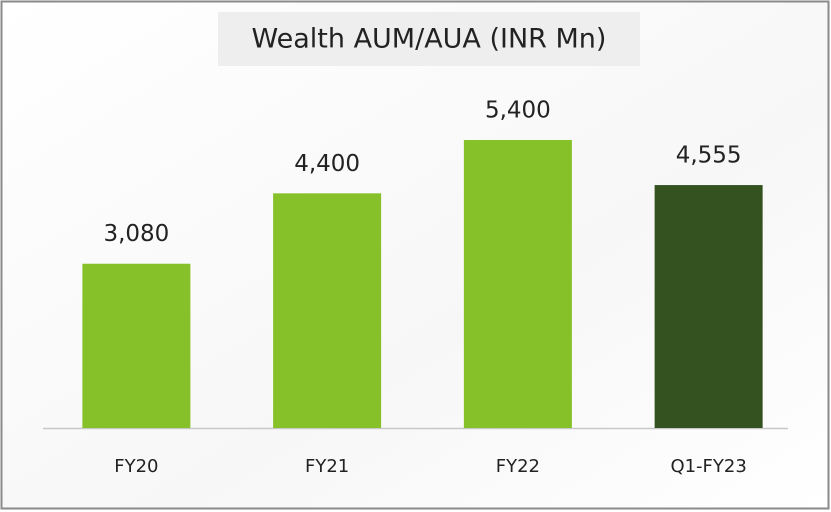 Image resolution: width=831 pixels, height=512 pixels. I want to click on x-tick-label: FY22, so click(518, 466).